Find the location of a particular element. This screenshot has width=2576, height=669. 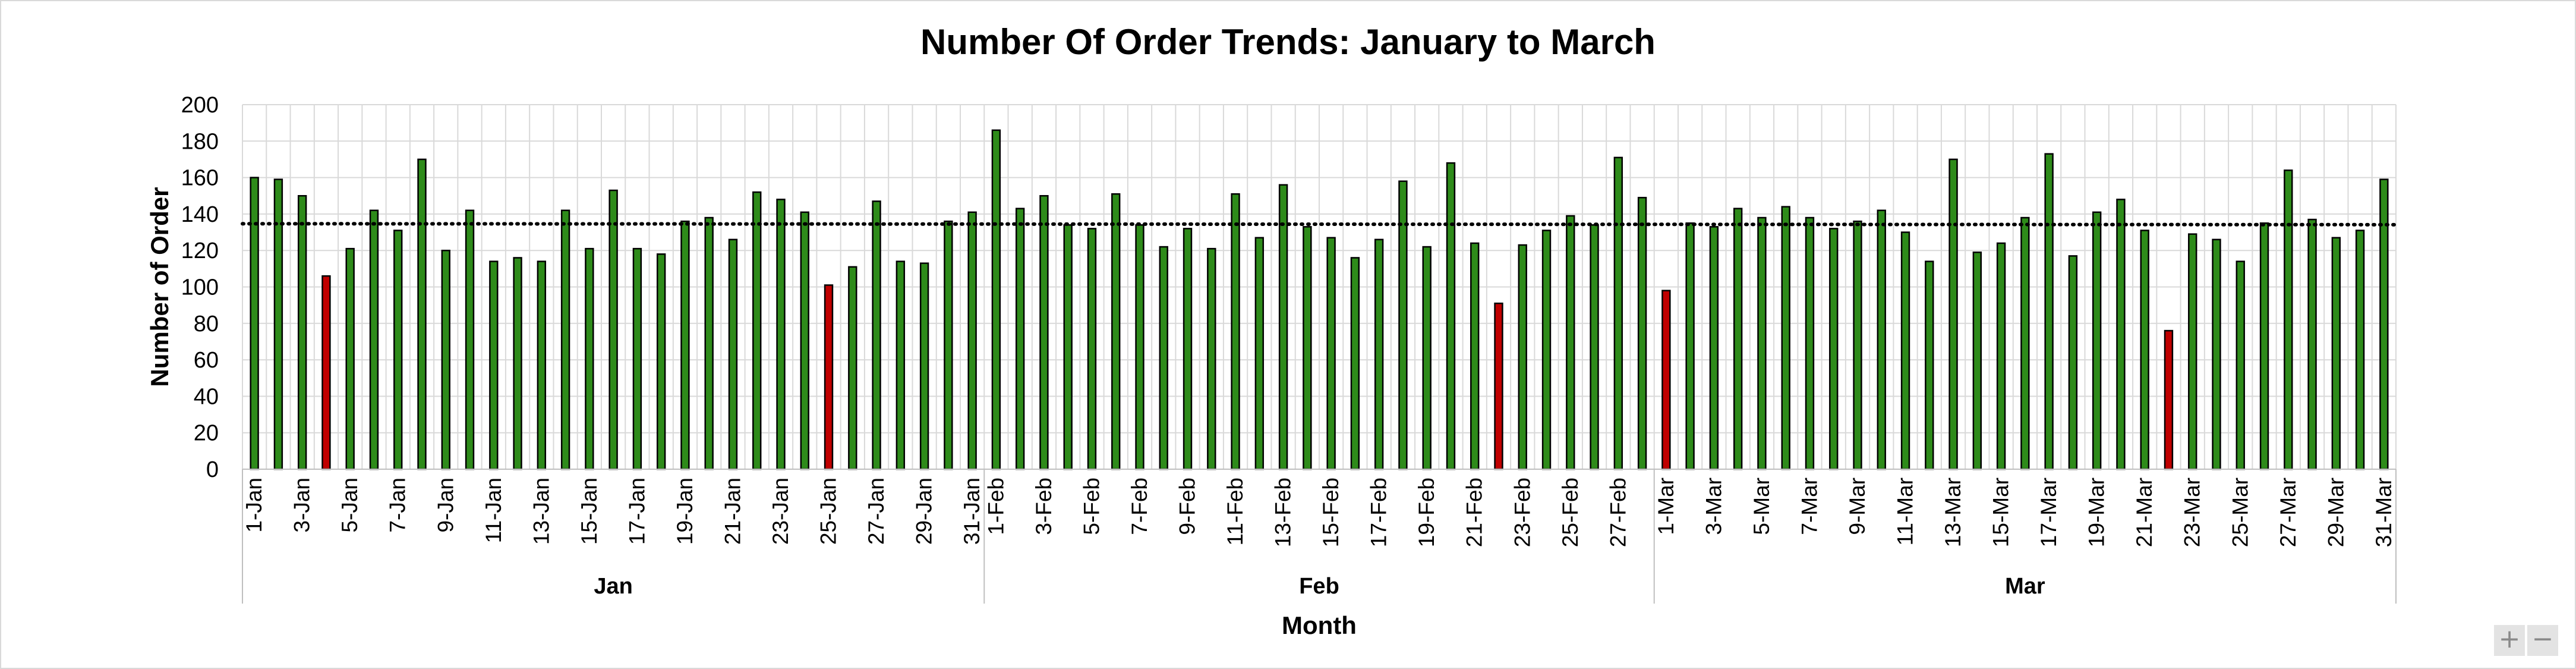

month-group-label: Jan is located at coordinates (613, 586).